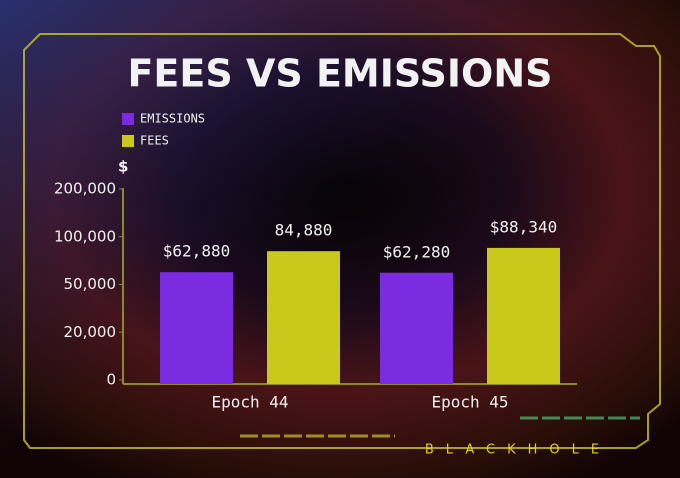  Describe the element at coordinates (172, 119) in the screenshot. I see `legend-label: EMISSIONS` at that location.